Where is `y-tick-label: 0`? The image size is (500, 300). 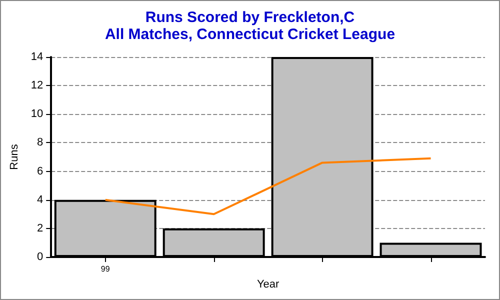 y-tick-label: 0 is located at coordinates (40, 257).